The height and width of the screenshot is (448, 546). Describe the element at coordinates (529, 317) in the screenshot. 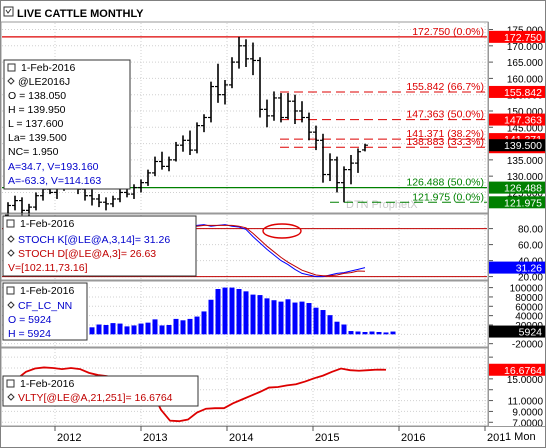

I see `cot-axis-tick-label: 40000` at that location.